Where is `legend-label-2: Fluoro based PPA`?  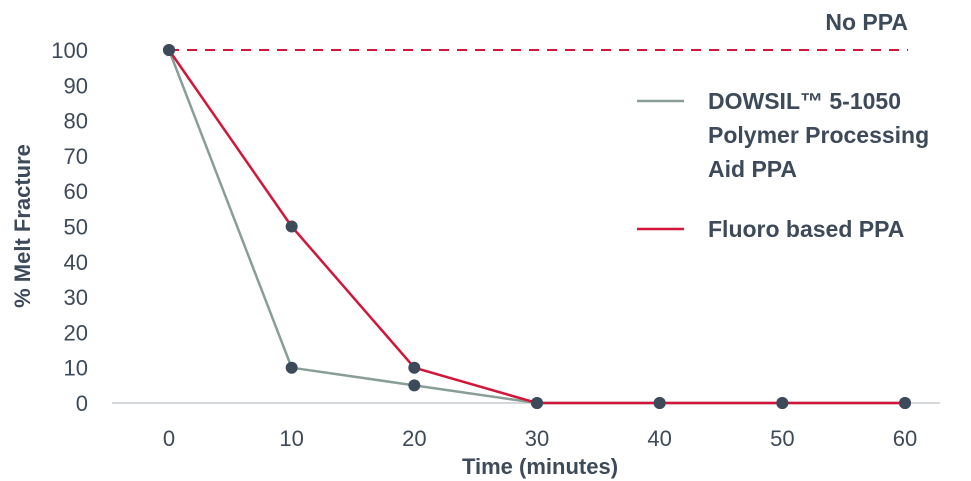
legend-label-2: Fluoro based PPA is located at coordinates (806, 229).